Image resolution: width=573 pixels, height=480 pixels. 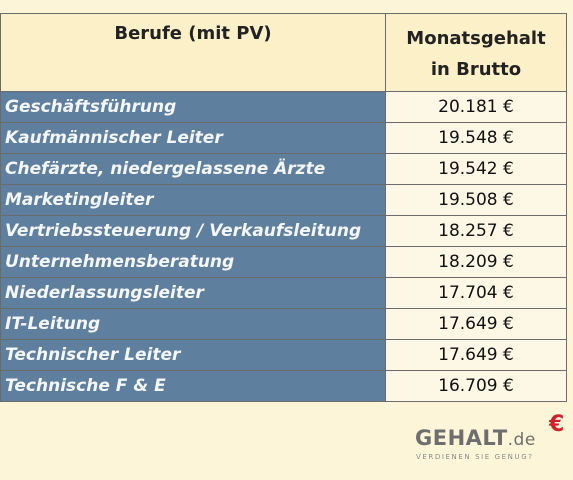 I want to click on logo-wordmark: GEHALT.de, so click(x=475, y=438).